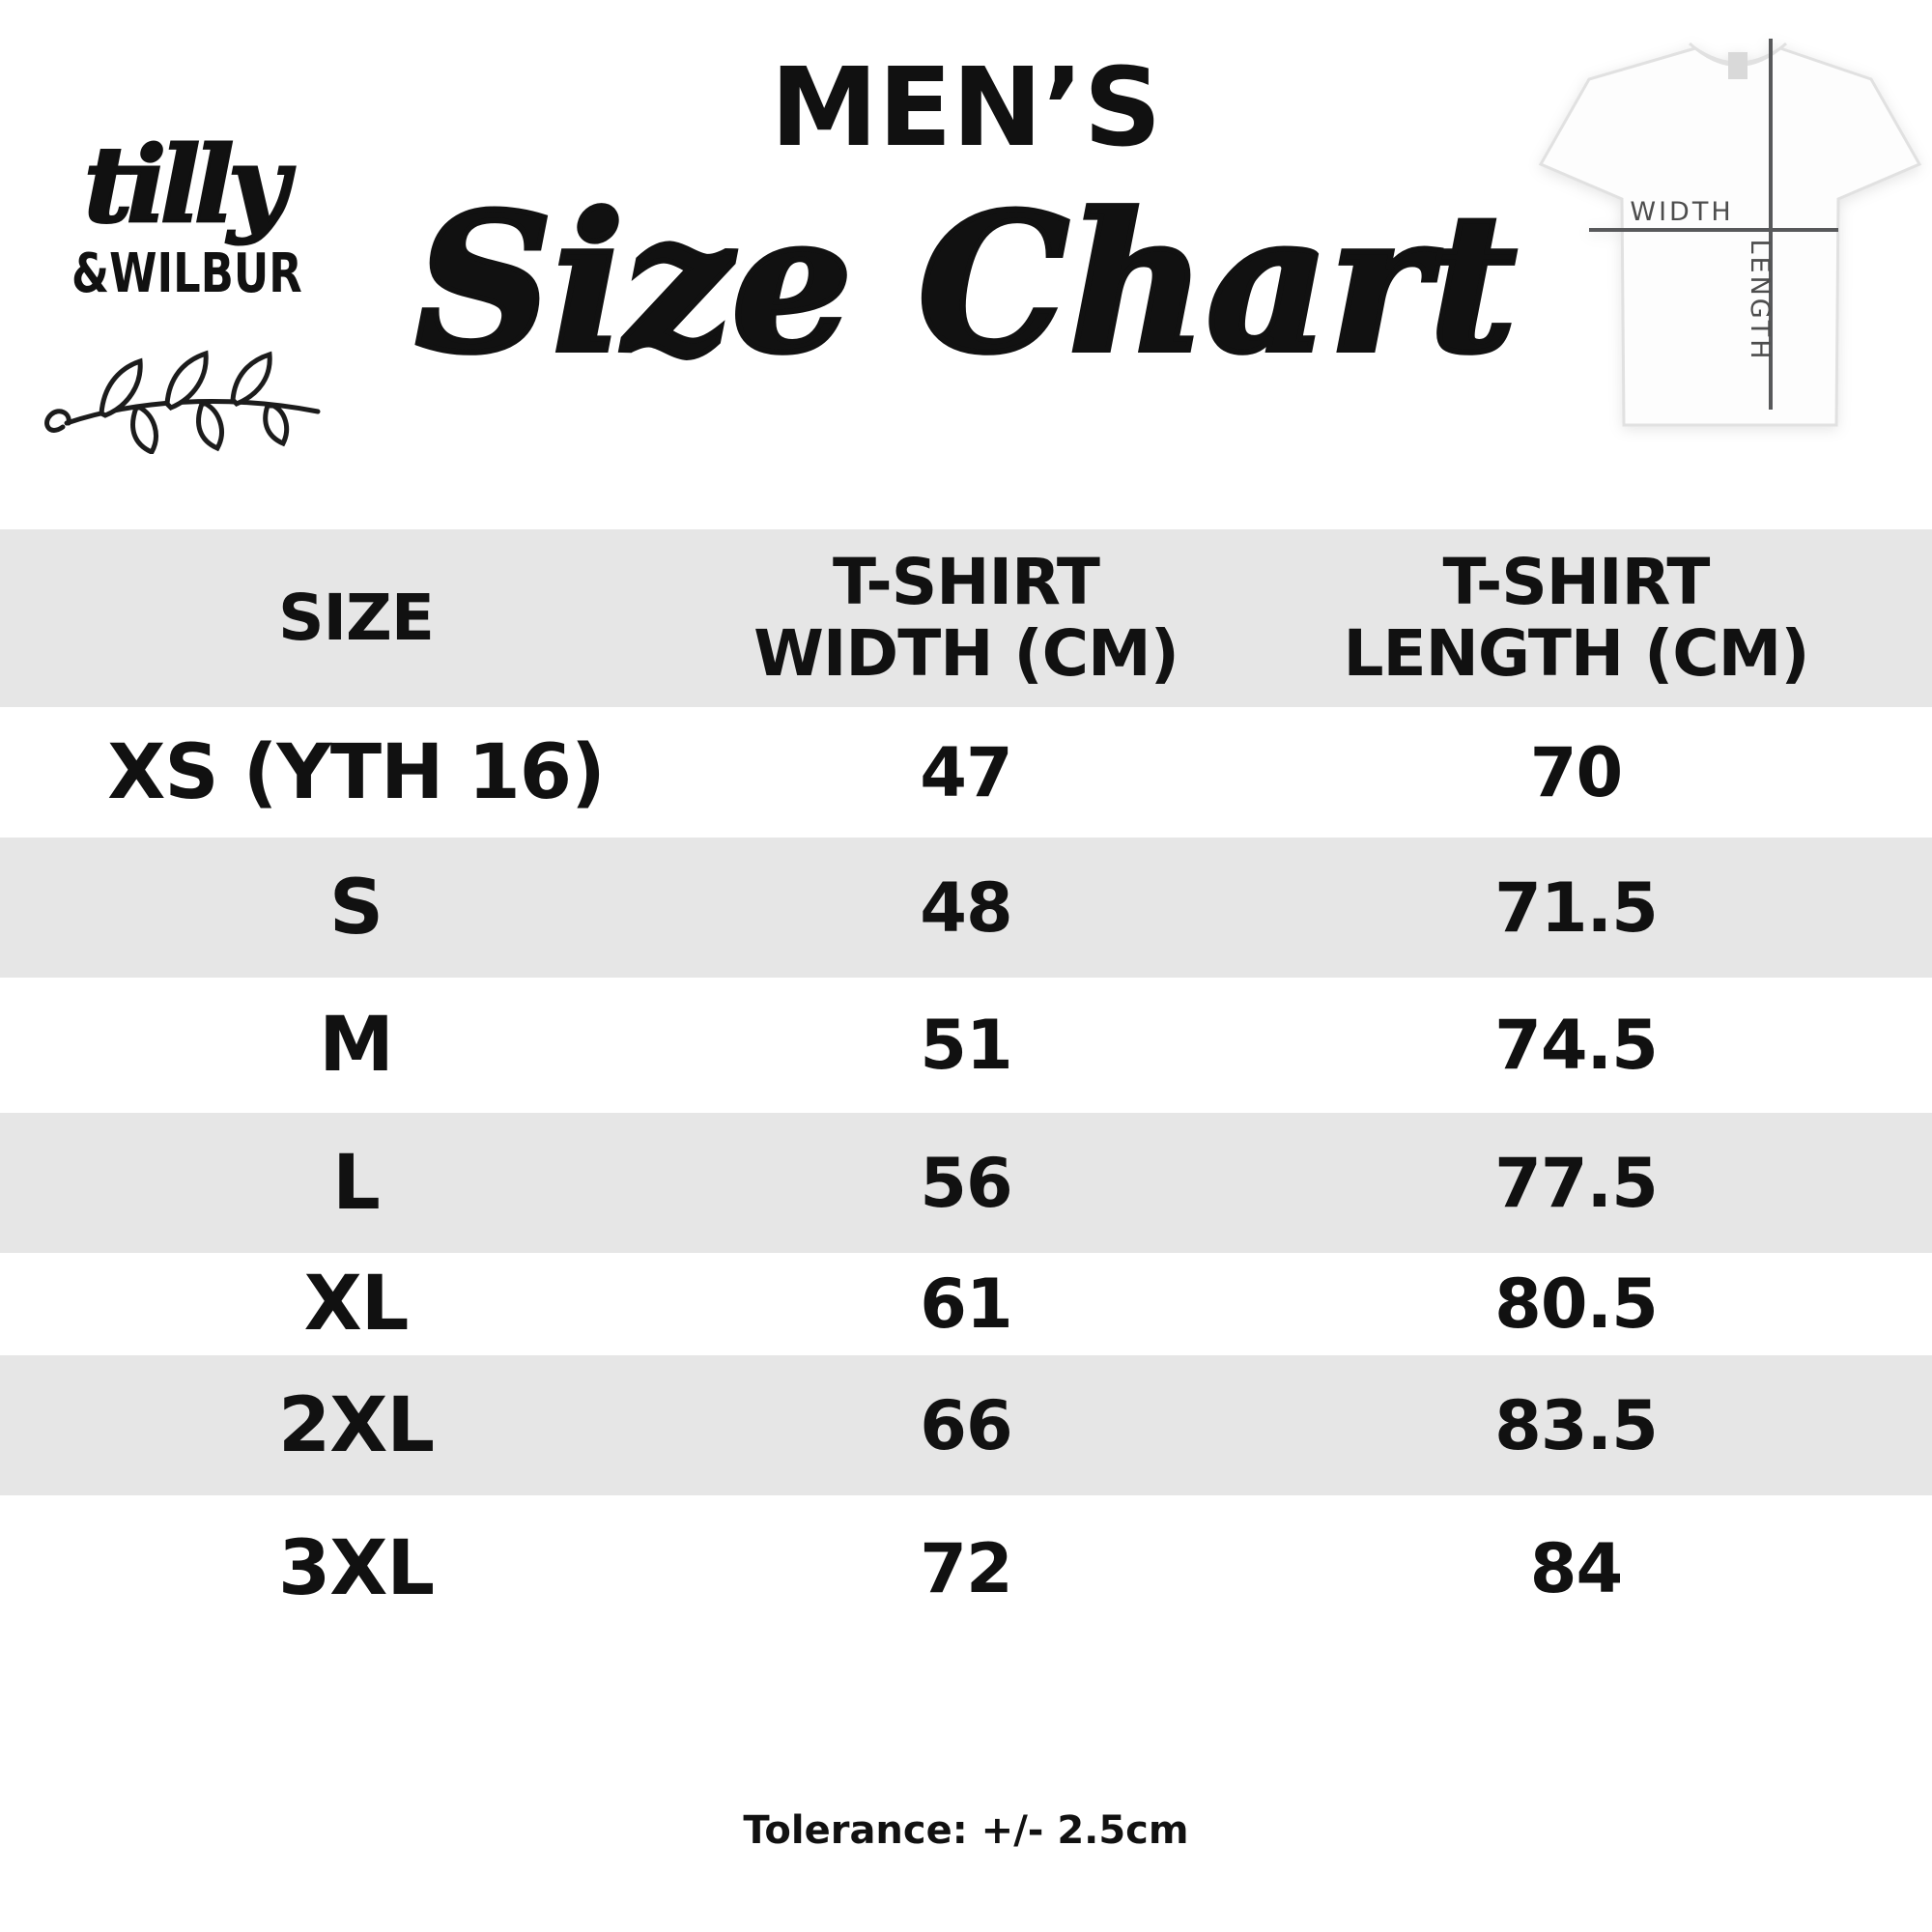 The height and width of the screenshot is (1932, 1932). Describe the element at coordinates (1576, 1045) in the screenshot. I see `cell-length: 74.5` at that location.